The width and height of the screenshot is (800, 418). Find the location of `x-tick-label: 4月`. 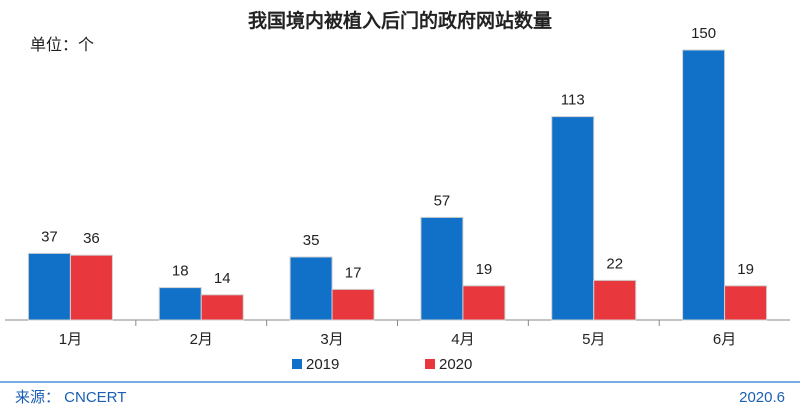

x-tick-label: 4月 is located at coordinates (462, 339).